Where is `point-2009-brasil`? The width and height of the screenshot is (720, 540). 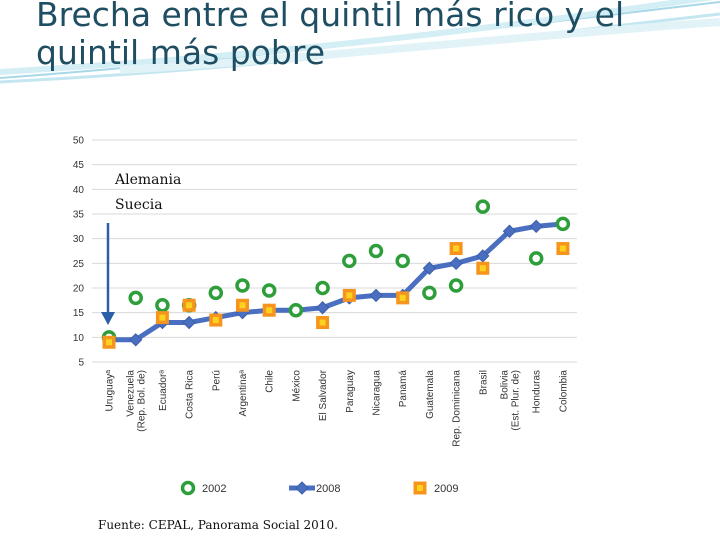
point-2009-brasil is located at coordinates (483, 268).